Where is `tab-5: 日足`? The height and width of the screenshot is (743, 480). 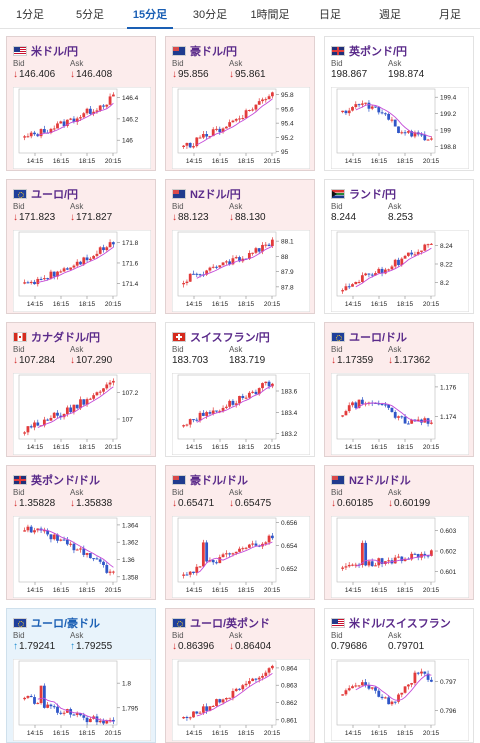
tab-5: 日足 is located at coordinates (330, 15).